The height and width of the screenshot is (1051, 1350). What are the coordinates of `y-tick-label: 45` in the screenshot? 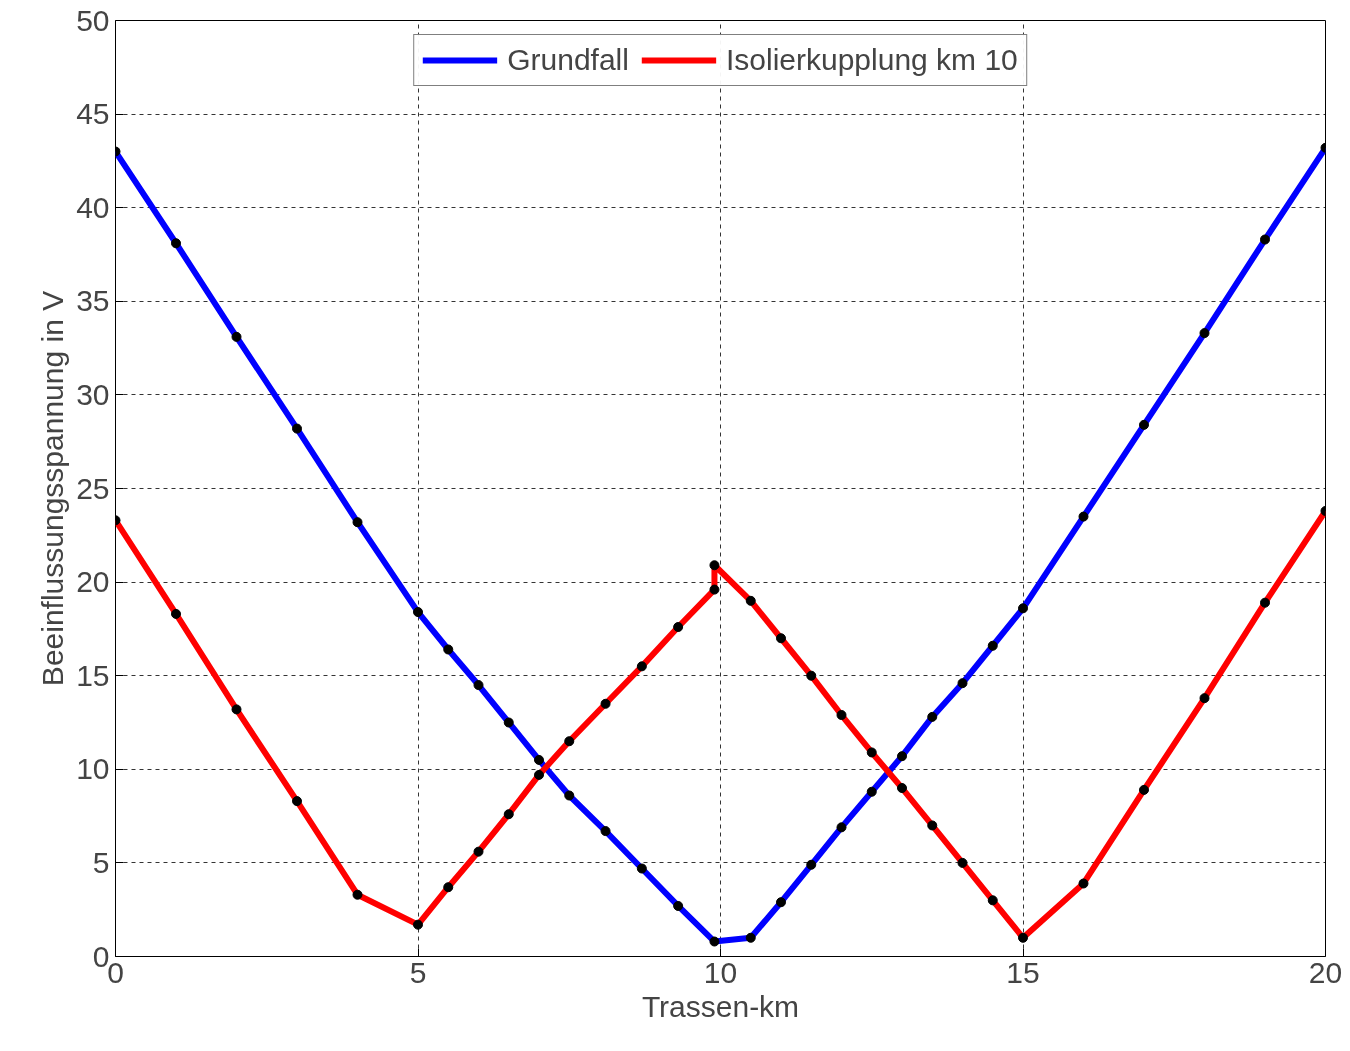 It's located at (93, 114).